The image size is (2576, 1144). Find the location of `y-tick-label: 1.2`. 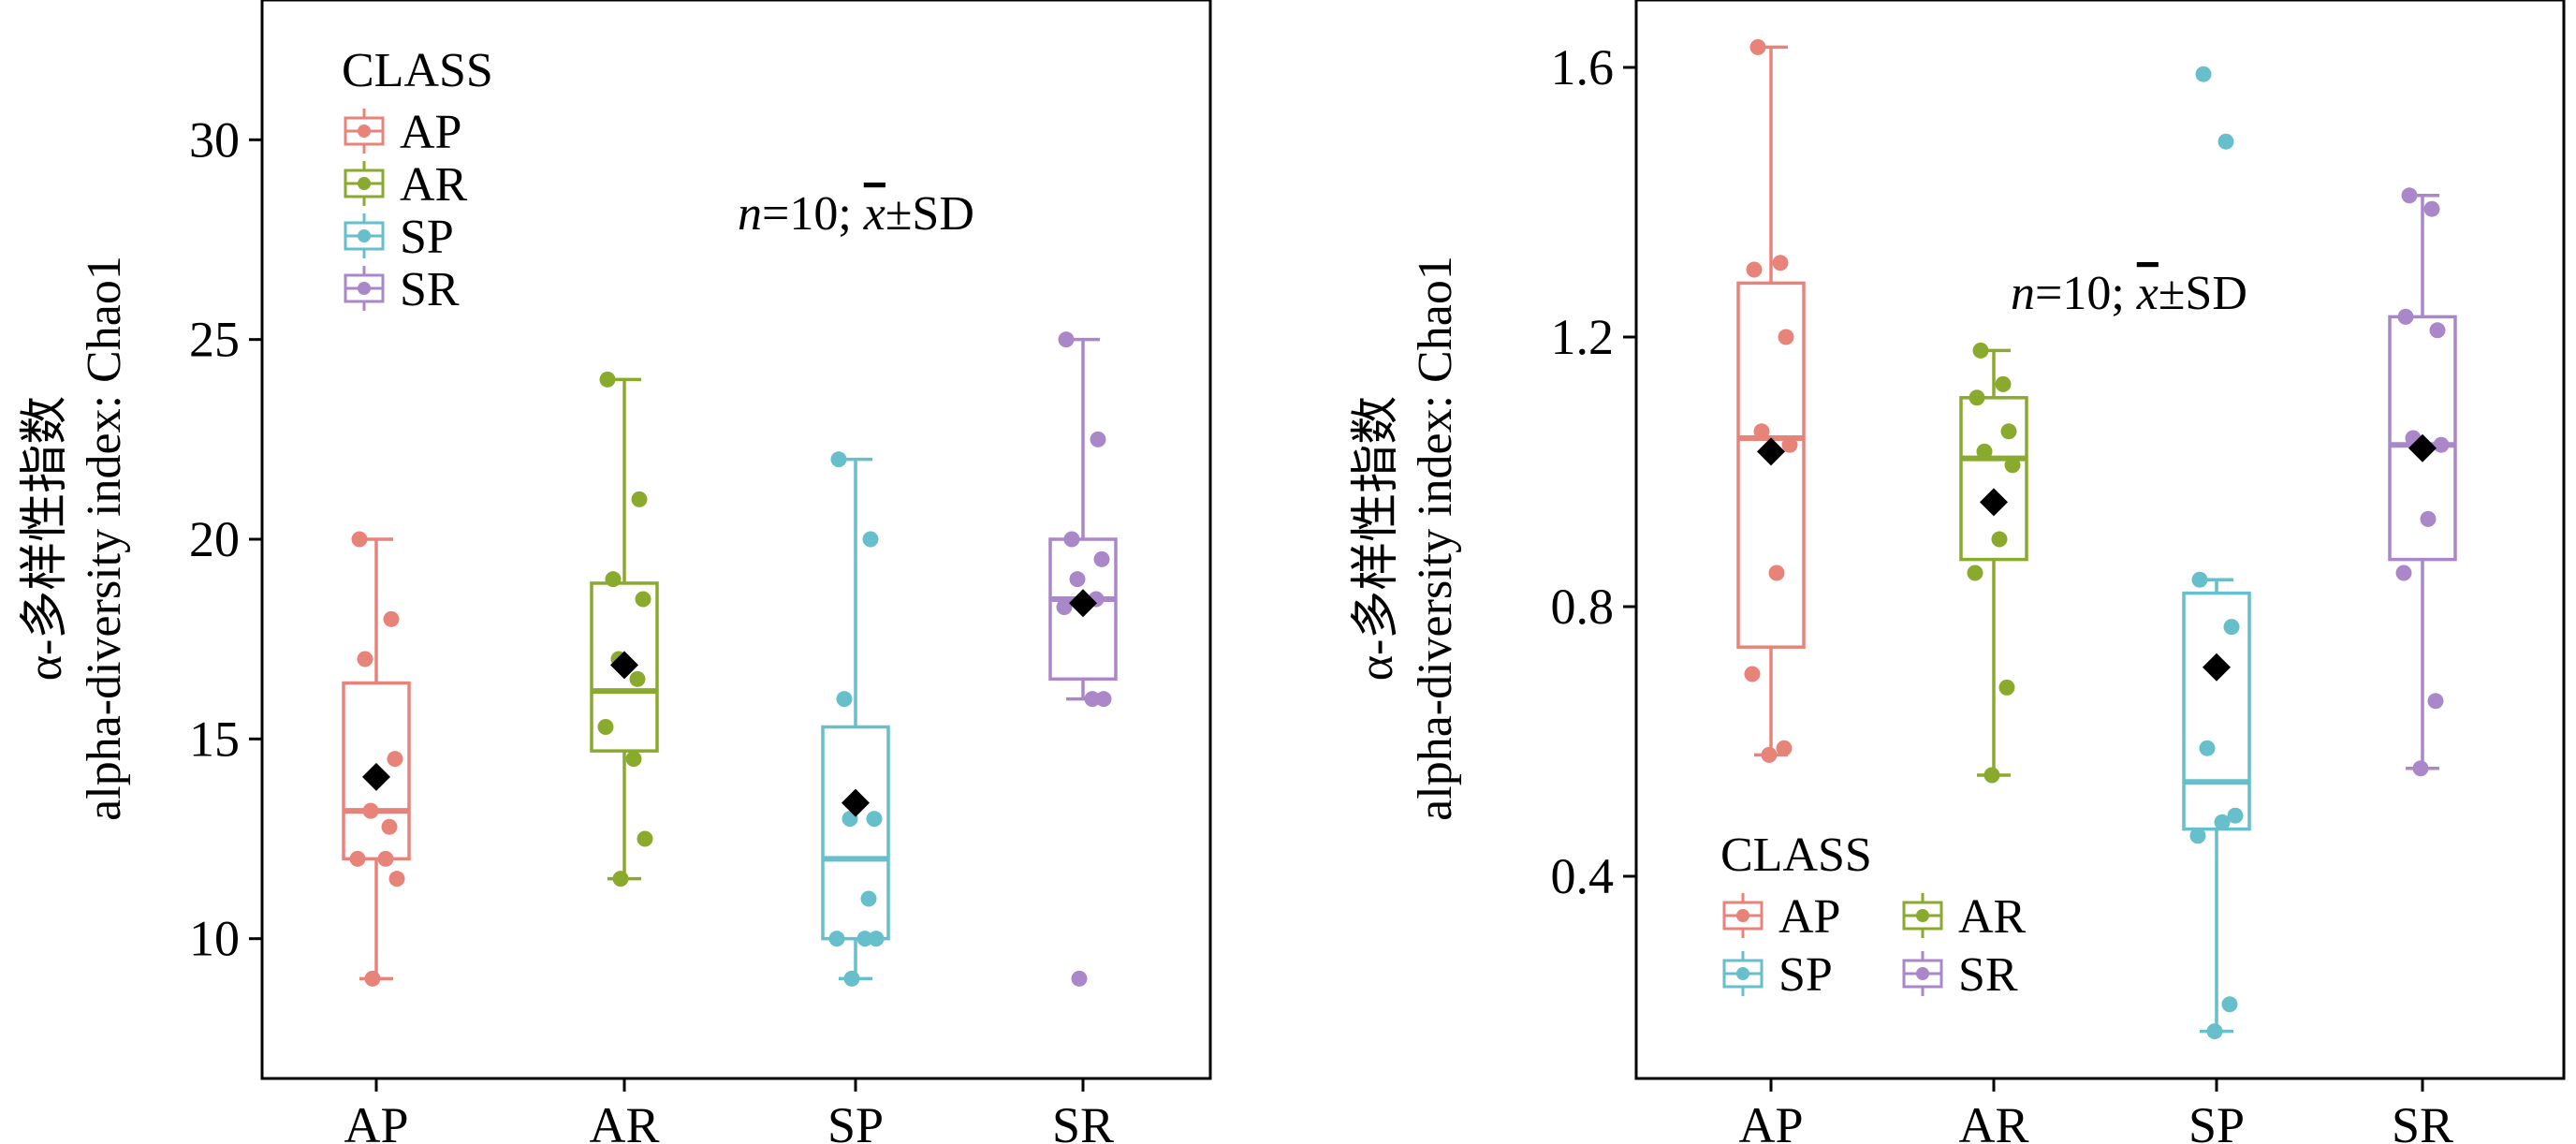

y-tick-label: 1.2 is located at coordinates (1583, 337).